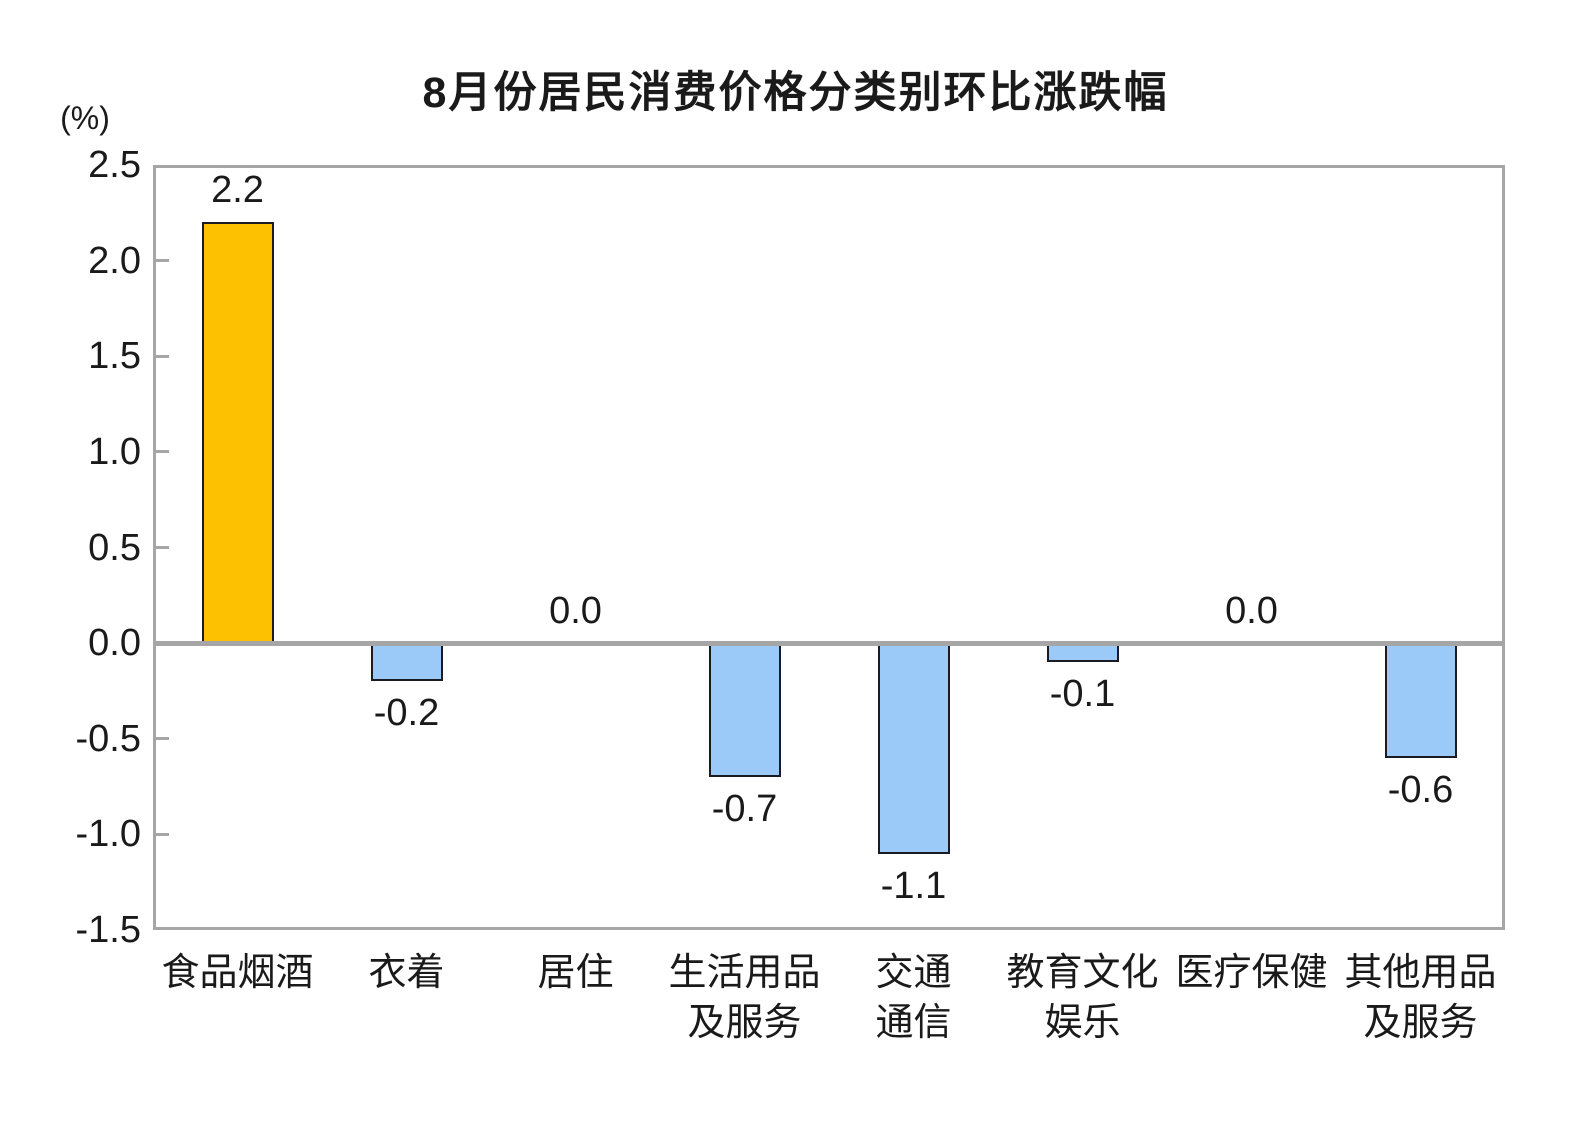 This screenshot has width=1591, height=1135. Describe the element at coordinates (108, 930) in the screenshot. I see `y-axis-tick-label: -1.5` at that location.